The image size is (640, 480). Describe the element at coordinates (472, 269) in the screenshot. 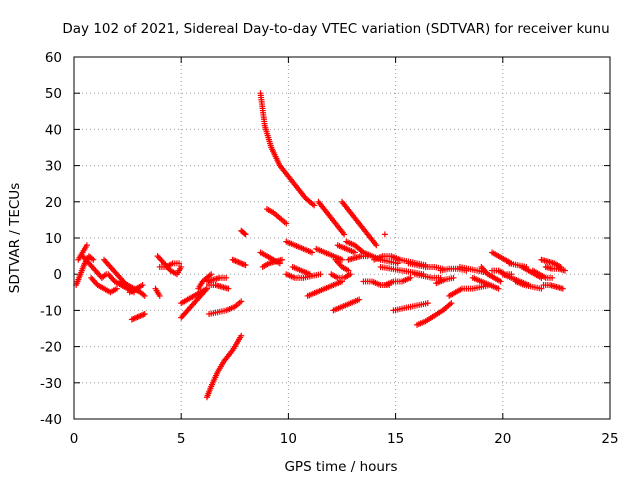

I see `series-arc52` at that location.